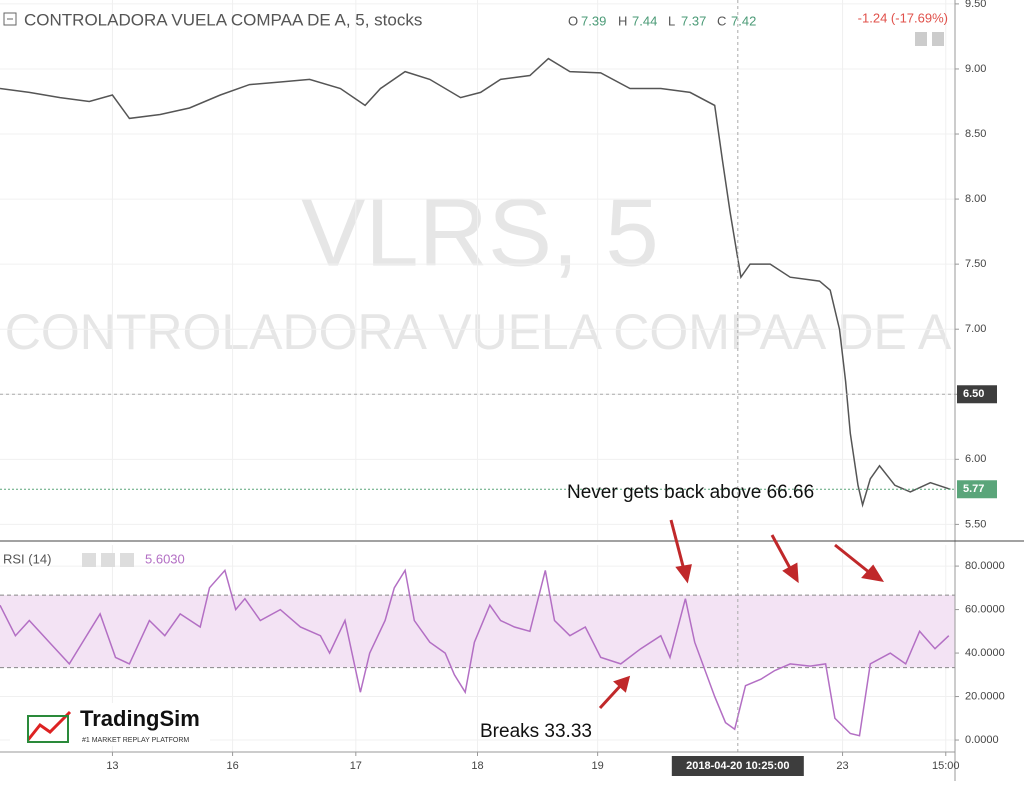  What do you see at coordinates (842, 766) in the screenshot?
I see `x-tick-label: 23` at bounding box center [842, 766].